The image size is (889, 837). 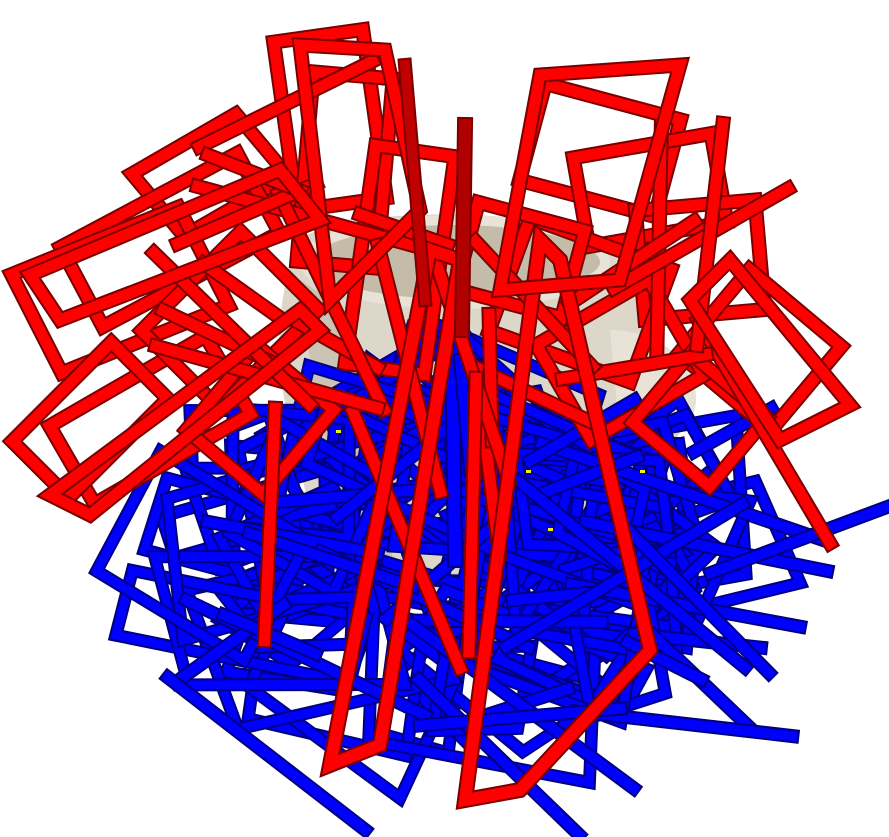 I want to click on red-center-spike, so click(x=463, y=227).